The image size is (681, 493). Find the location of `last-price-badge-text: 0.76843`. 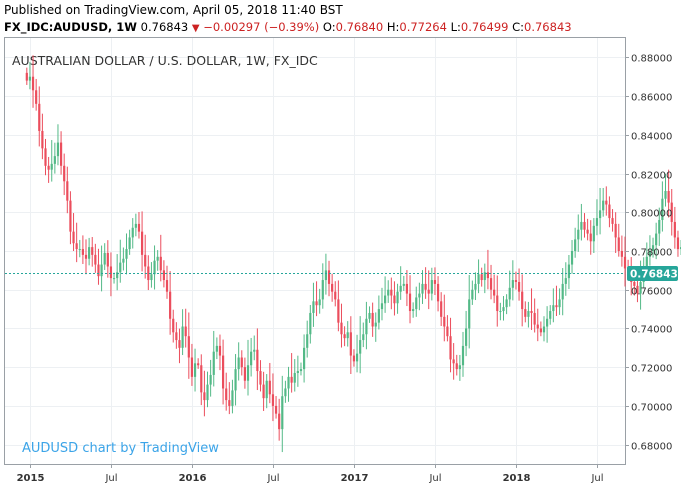

last-price-badge-text: 0.76843 is located at coordinates (654, 275).